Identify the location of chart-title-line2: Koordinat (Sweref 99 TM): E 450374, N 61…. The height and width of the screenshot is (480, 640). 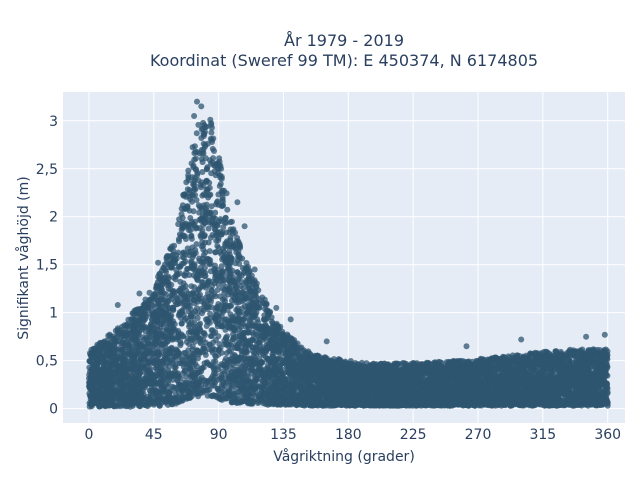
(344, 60).